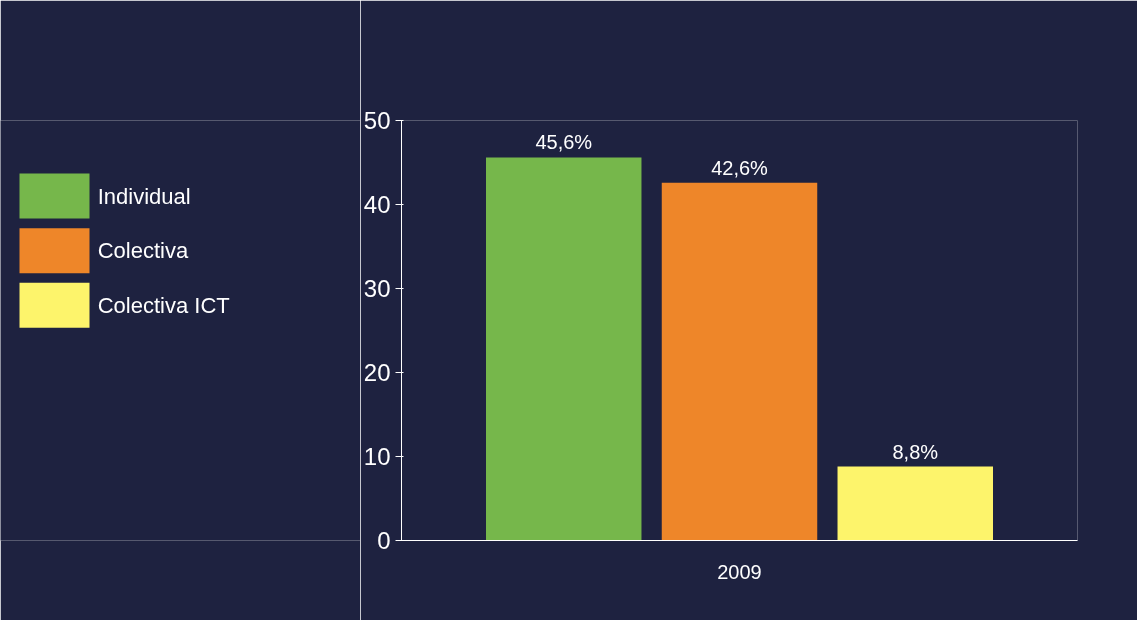 This screenshot has height=632, width=1147. Describe the element at coordinates (564, 142) in the screenshot. I see `data-label: 45,6%` at that location.